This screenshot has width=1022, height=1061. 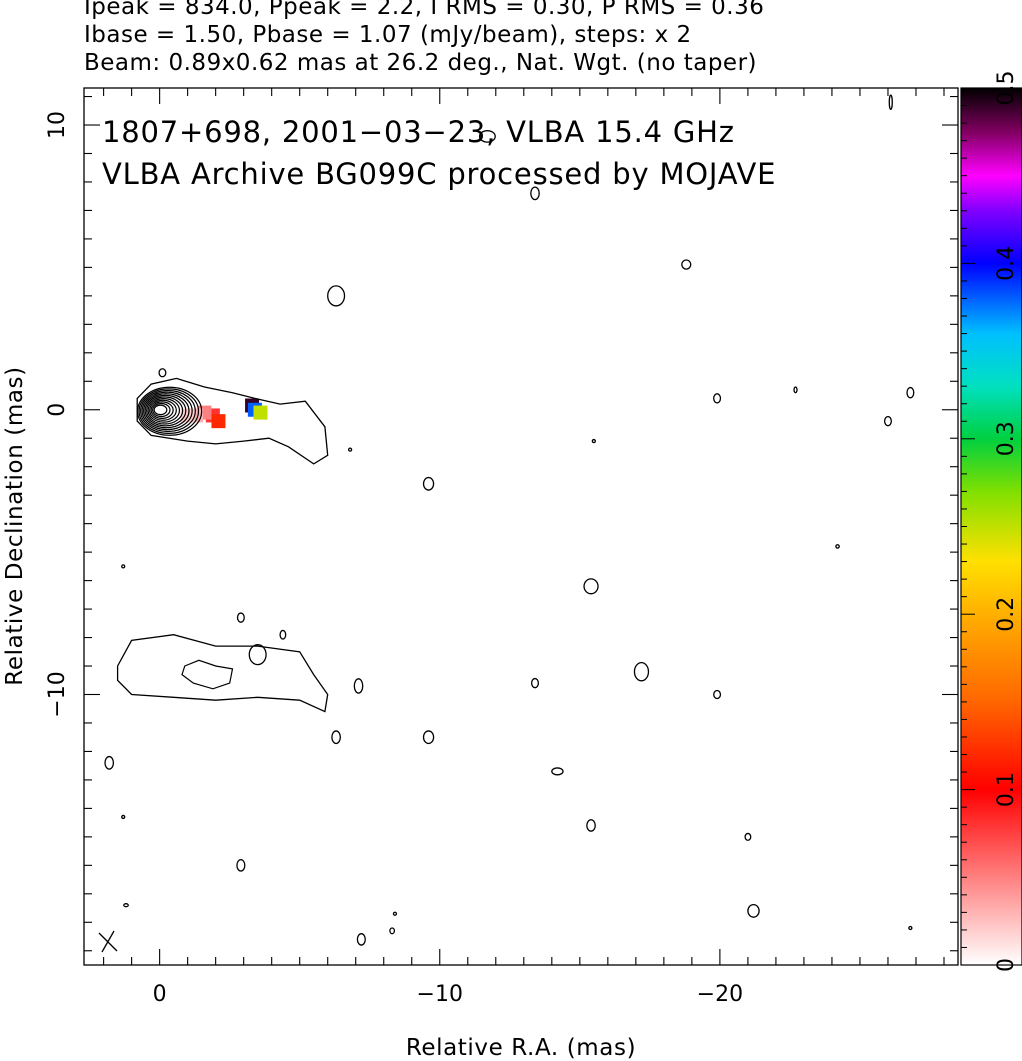 What do you see at coordinates (57, 125) in the screenshot?
I see `y-tick-label: 10` at bounding box center [57, 125].